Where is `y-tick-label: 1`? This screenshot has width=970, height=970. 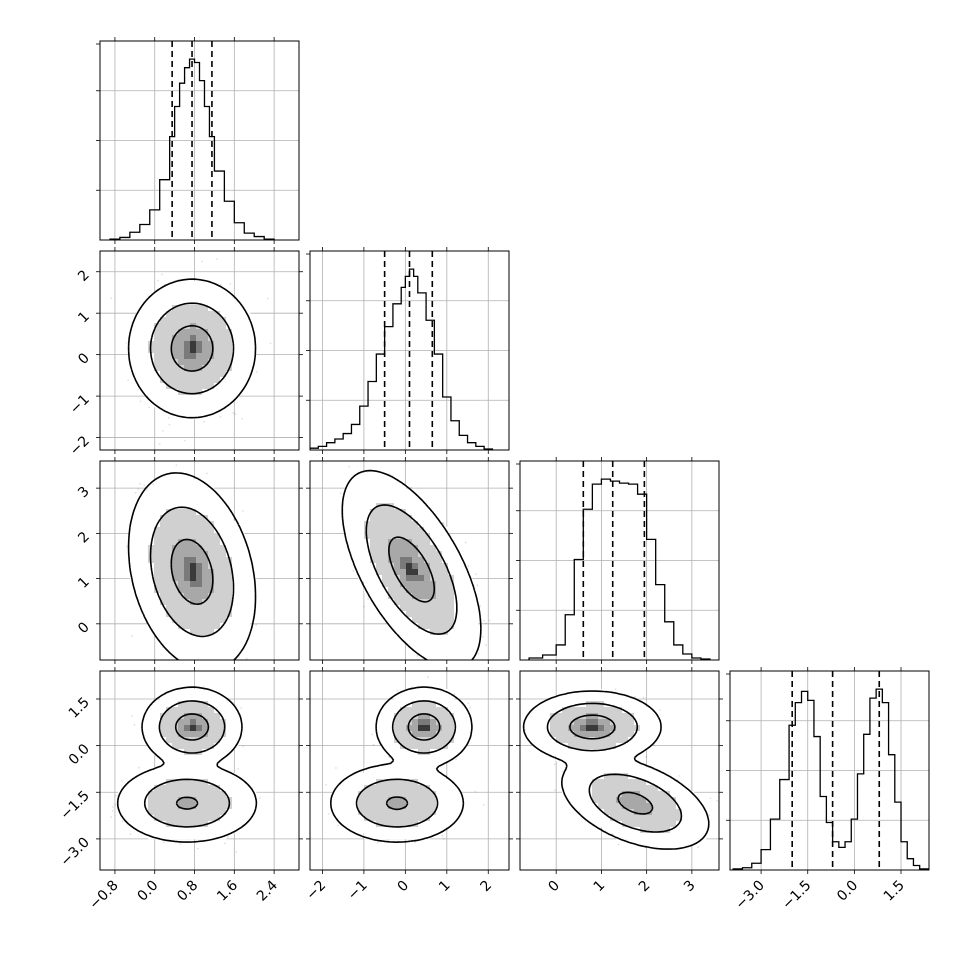 y-tick-label: 1 is located at coordinates (84, 318).